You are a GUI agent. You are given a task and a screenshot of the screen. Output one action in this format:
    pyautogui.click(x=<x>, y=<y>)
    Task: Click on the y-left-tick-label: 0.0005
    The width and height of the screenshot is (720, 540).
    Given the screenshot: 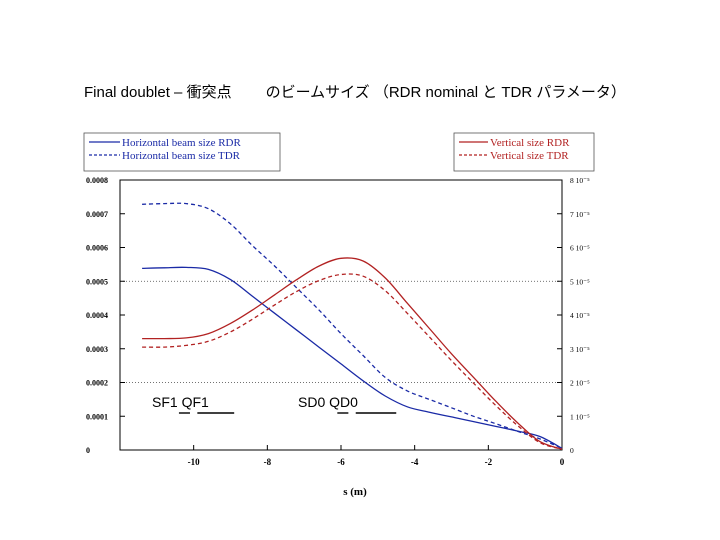 What is the action you would take?
    pyautogui.click(x=97, y=281)
    